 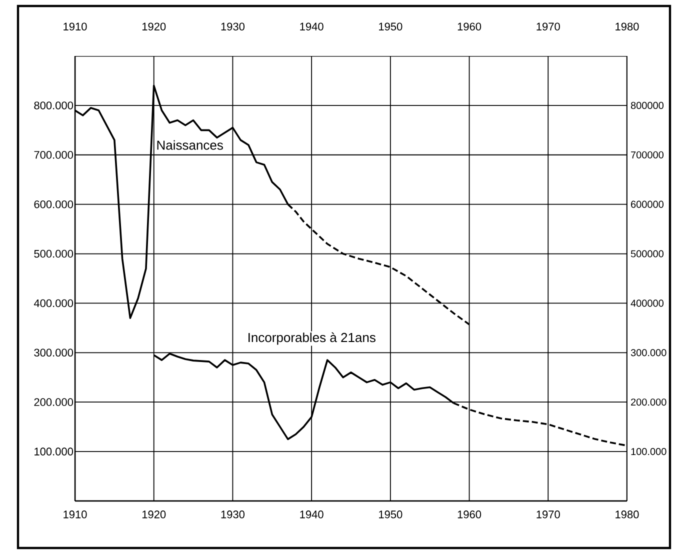 What do you see at coordinates (648, 452) in the screenshot?
I see `y2-tick-label: 100.000` at bounding box center [648, 452].